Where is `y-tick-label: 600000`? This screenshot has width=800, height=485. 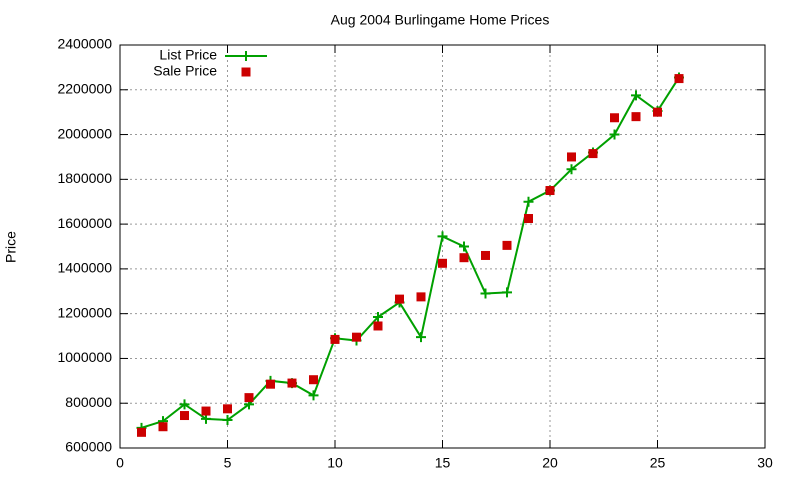 y-tick-label: 600000 is located at coordinates (88, 447).